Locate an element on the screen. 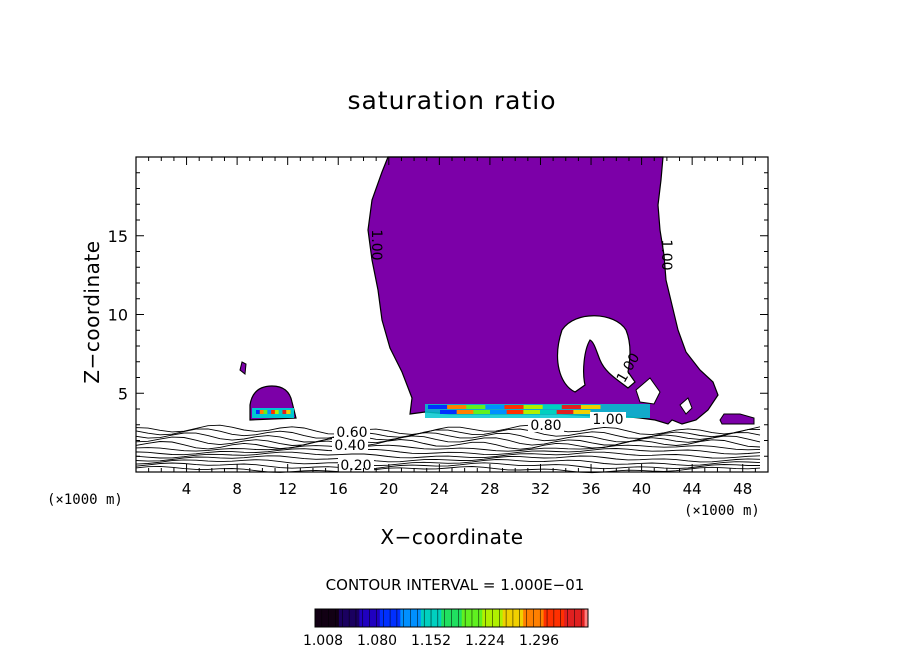  subsaturated-hole is located at coordinates (596, 354).